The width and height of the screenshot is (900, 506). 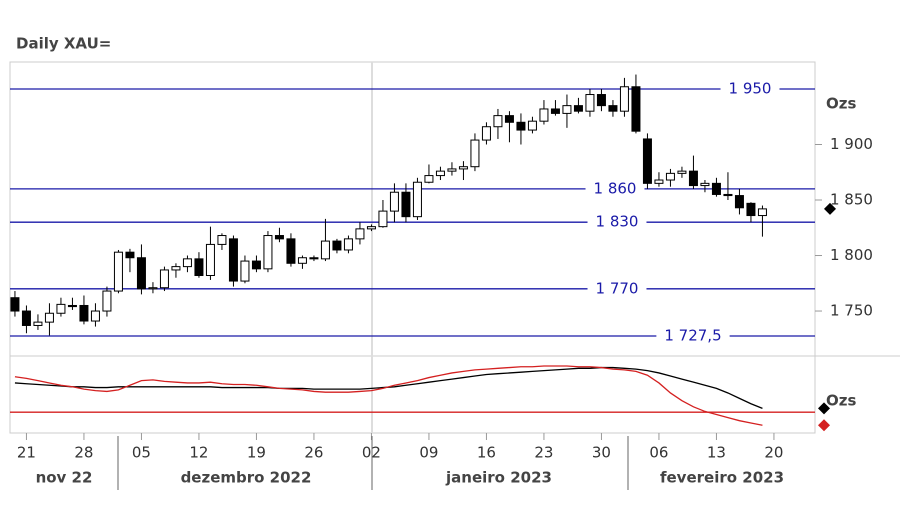 I want to click on y-tick-label: 1 850, so click(x=851, y=200).